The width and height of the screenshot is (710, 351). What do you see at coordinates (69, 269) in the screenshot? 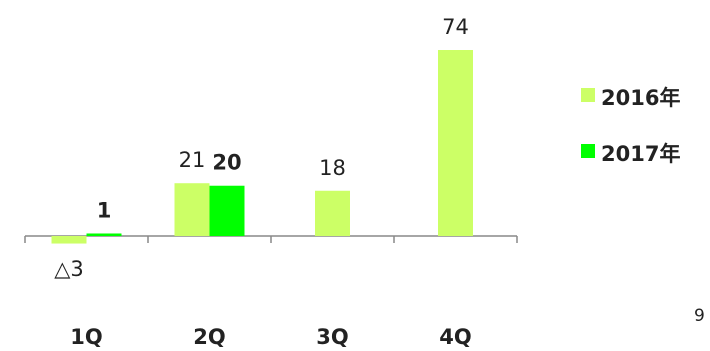
I see `data-label-1Q-series-1: △3` at bounding box center [69, 269].